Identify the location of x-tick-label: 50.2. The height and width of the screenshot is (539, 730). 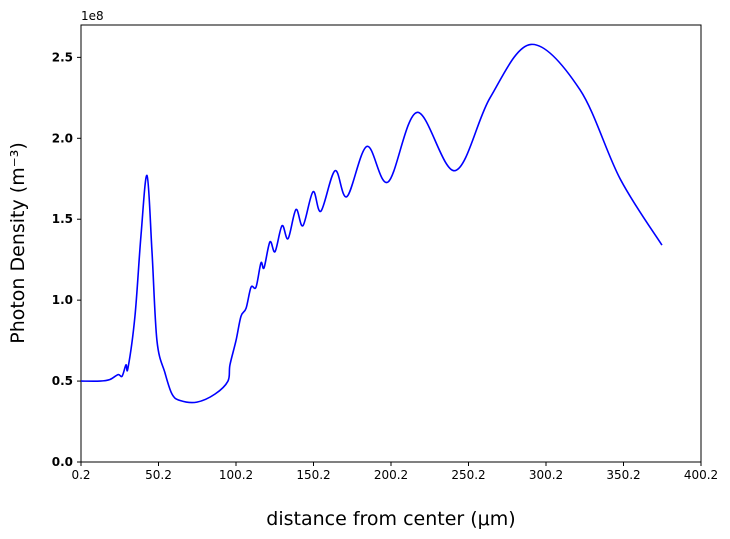
(158, 475).